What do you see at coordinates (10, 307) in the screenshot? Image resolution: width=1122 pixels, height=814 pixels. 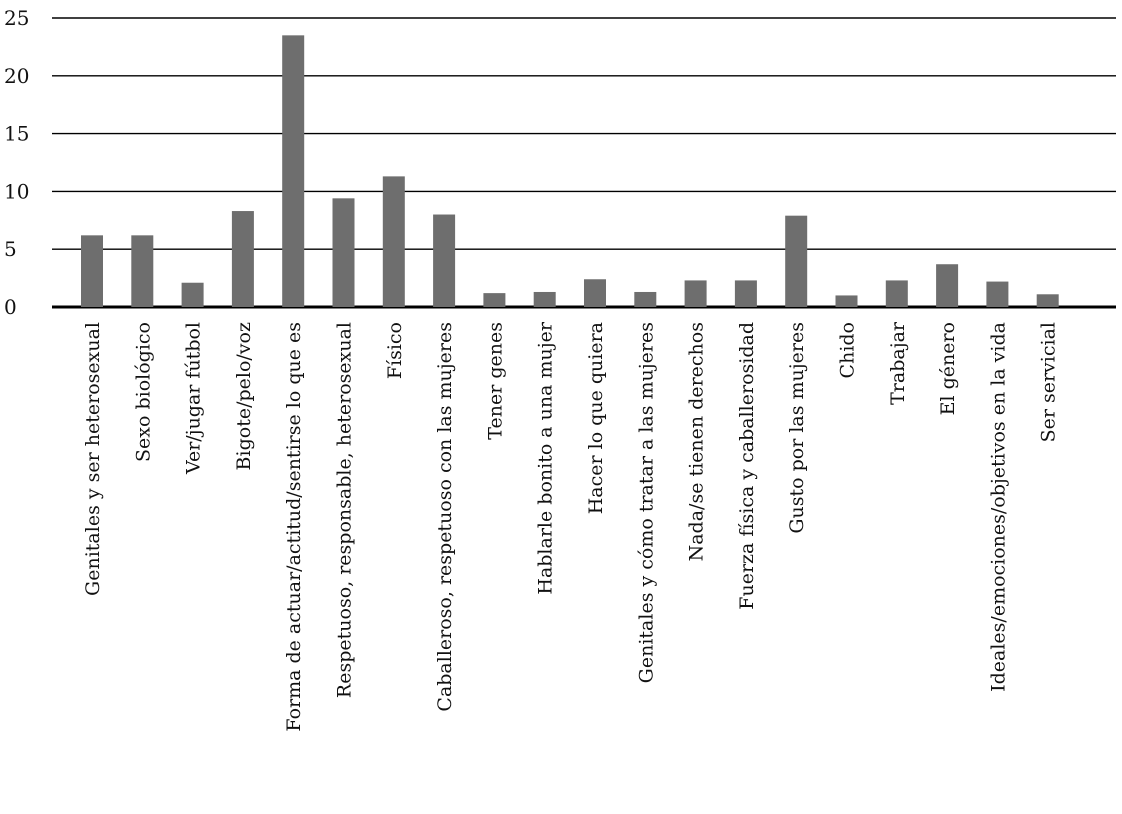 I see `y-tick-label-0: 0` at bounding box center [10, 307].